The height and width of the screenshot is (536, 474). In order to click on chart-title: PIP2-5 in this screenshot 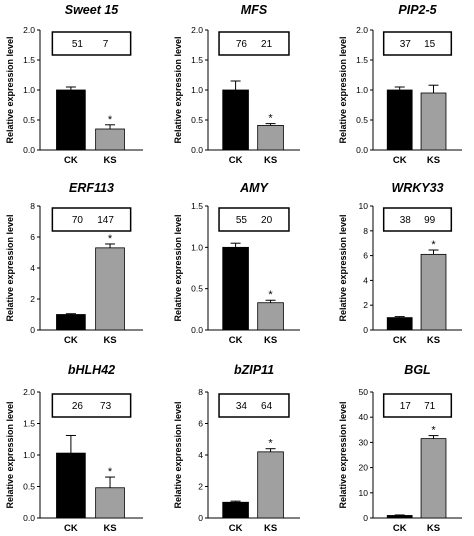, I will do `click(417, 10)`.